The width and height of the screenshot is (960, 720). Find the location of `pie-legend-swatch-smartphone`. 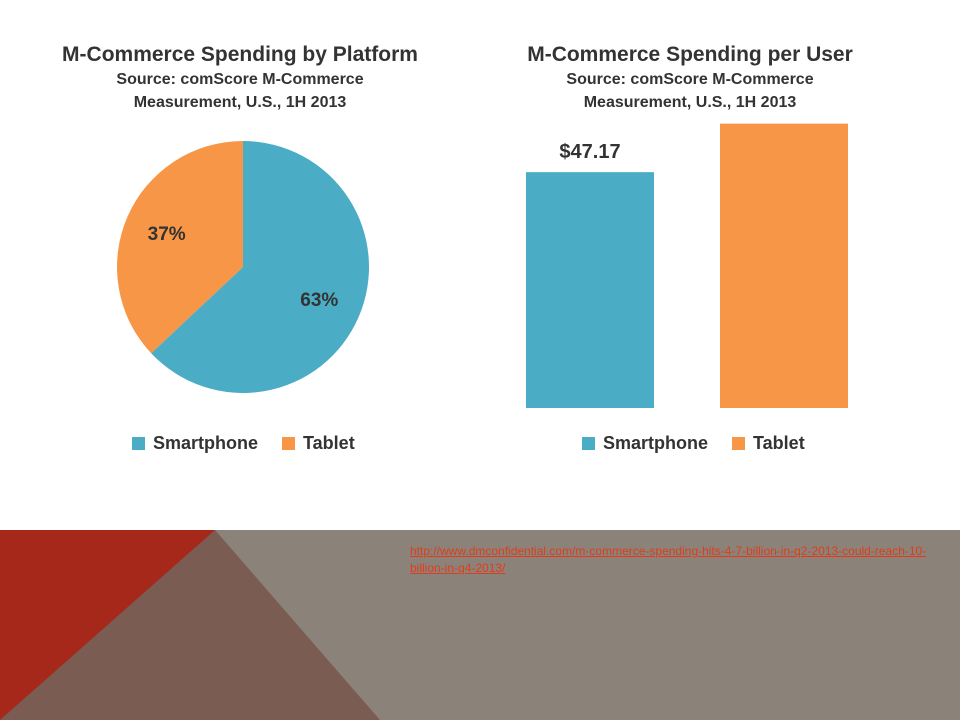

pie-legend-swatch-smartphone is located at coordinates (138, 443).